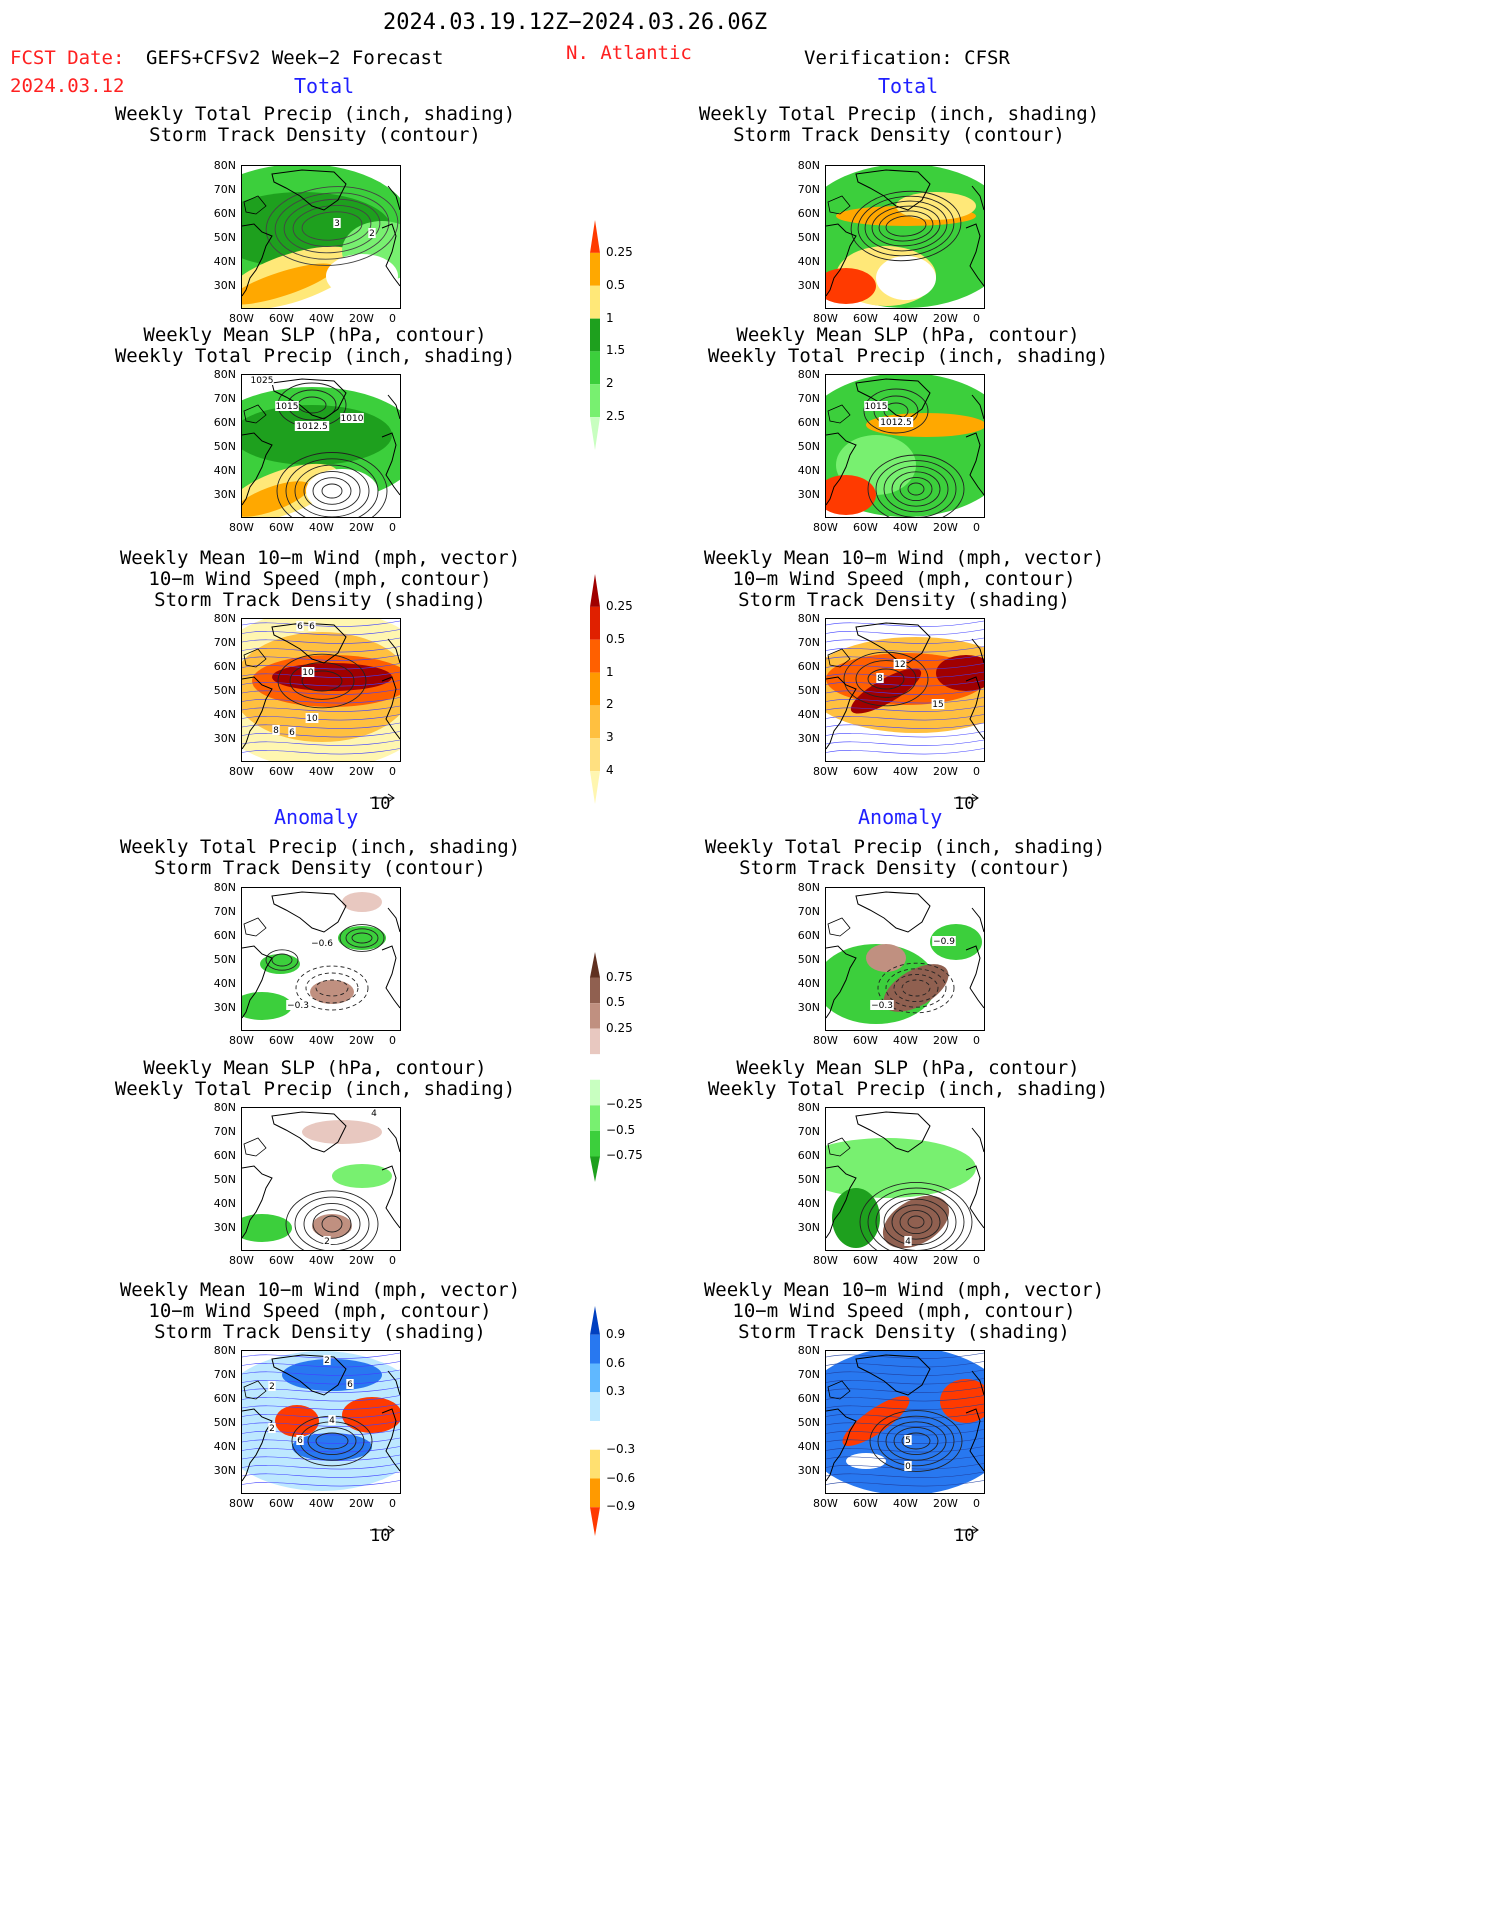 The height and width of the screenshot is (1925, 1487). What do you see at coordinates (308, 673) in the screenshot?
I see `svg-text: 10` at bounding box center [308, 673].